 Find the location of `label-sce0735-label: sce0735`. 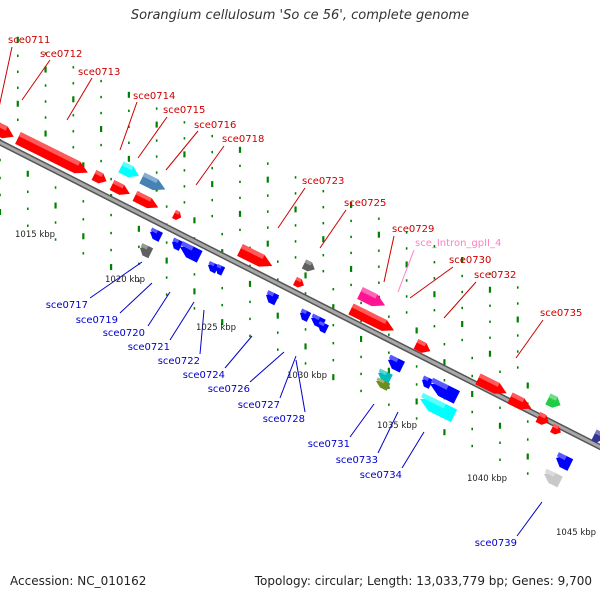

label-sce0735-label: sce0735 is located at coordinates (561, 313).